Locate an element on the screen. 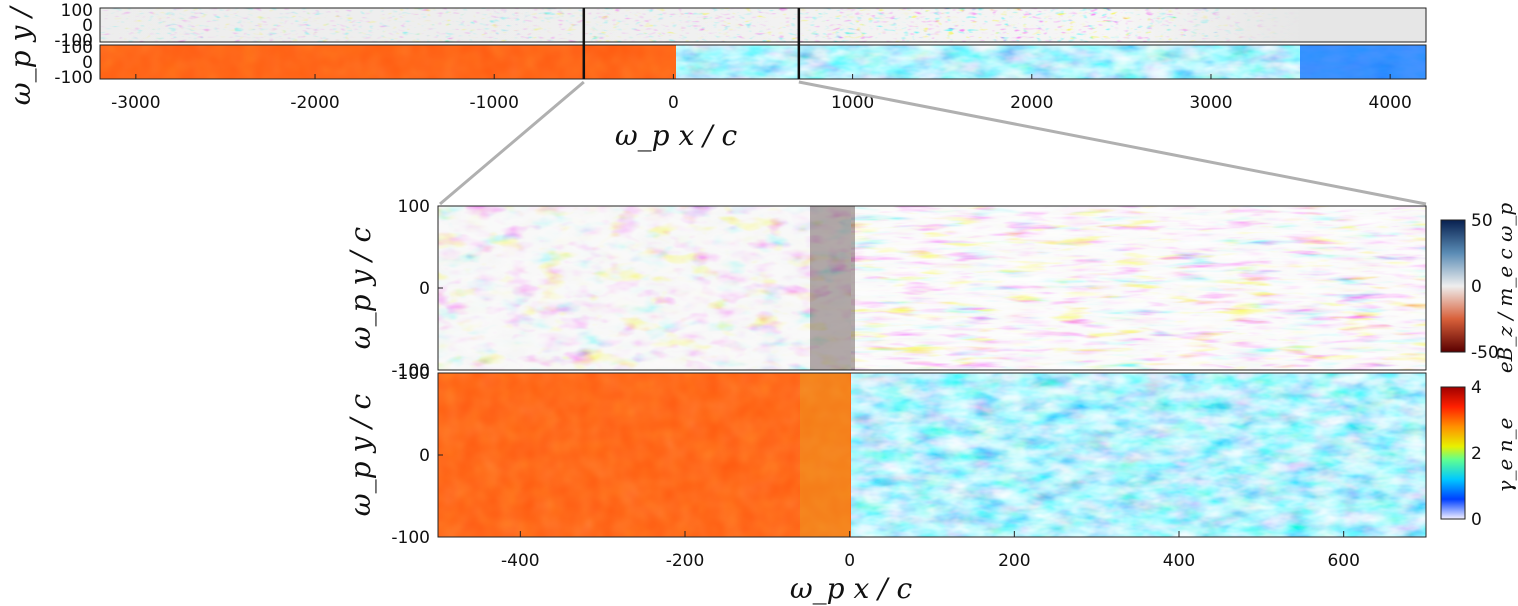 The width and height of the screenshot is (1518, 606). overview-xtick-label: -3000 is located at coordinates (135, 103).